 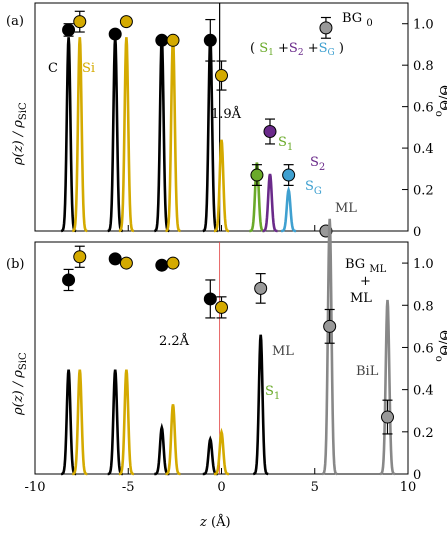 What do you see at coordinates (387, 387) in the screenshot?
I see `density-peak-bil` at bounding box center [387, 387].